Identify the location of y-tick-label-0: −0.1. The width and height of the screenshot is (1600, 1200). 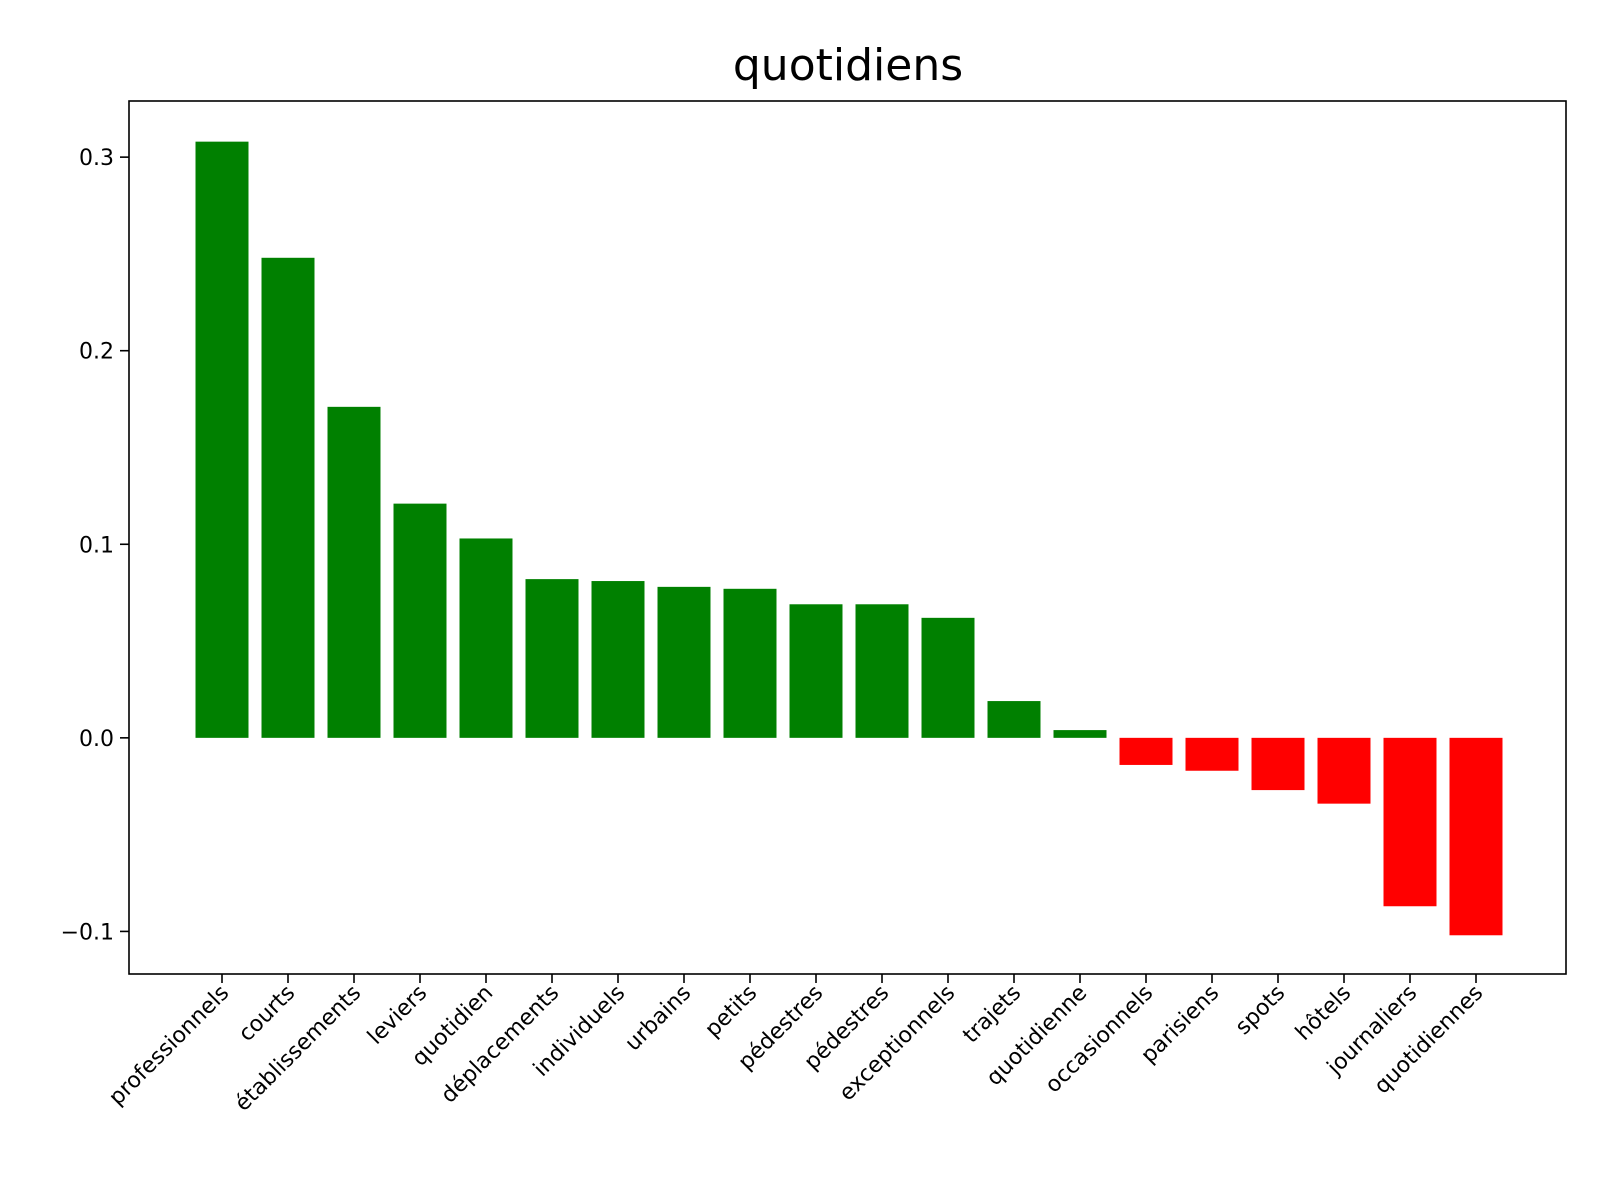
(87, 932).